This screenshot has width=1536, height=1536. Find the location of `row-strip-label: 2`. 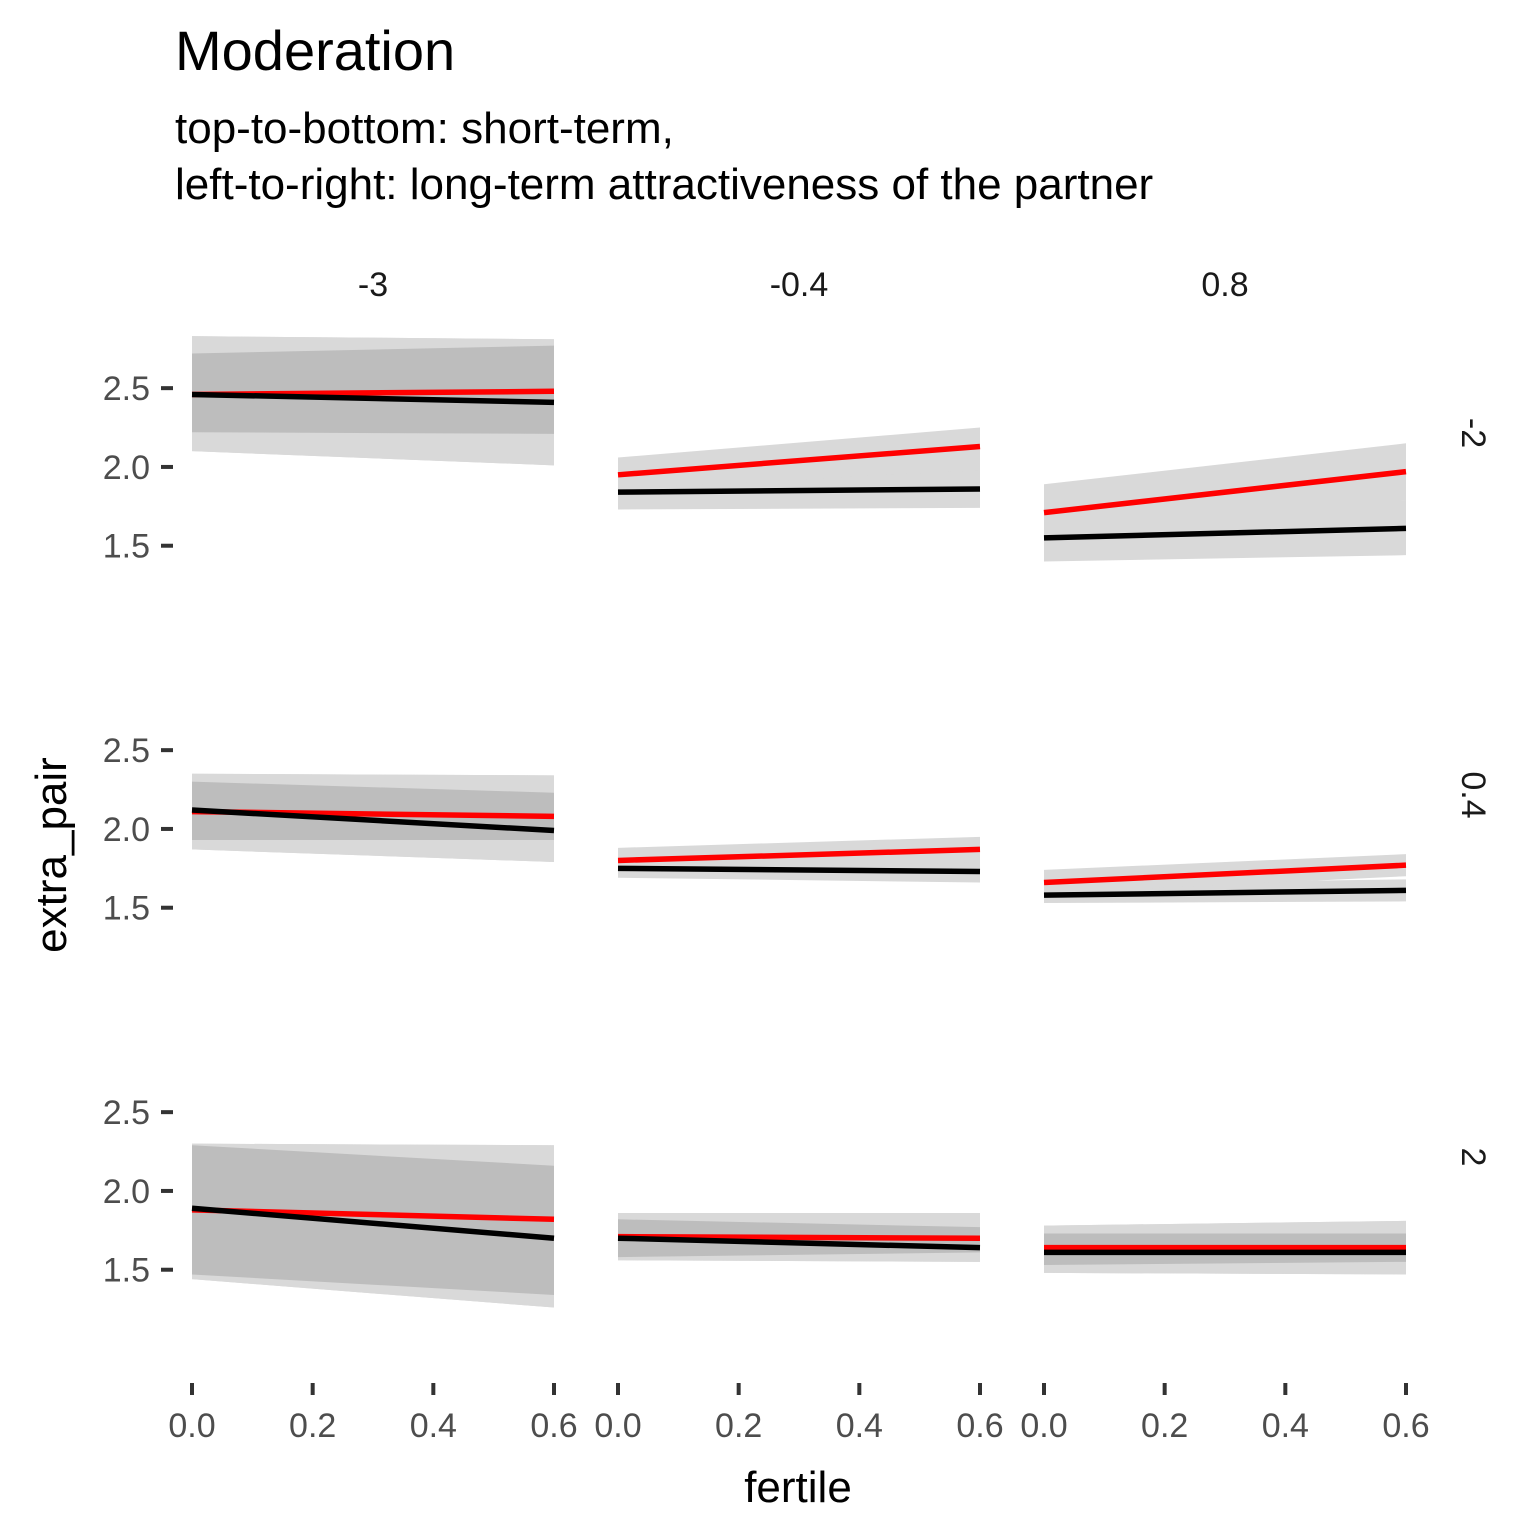

row-strip-label: 2 is located at coordinates (1473, 1157).